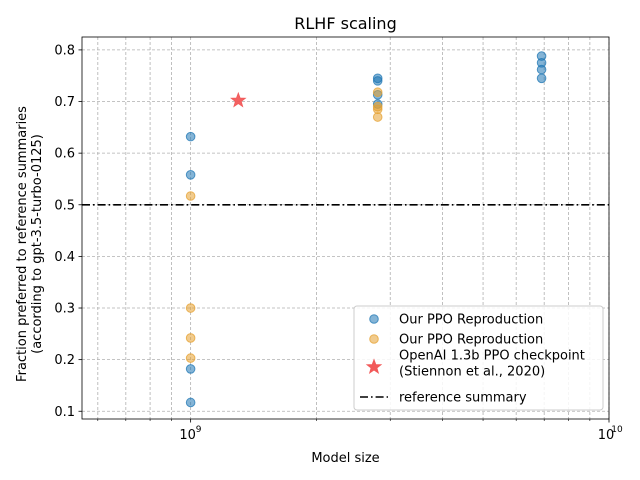 This screenshot has width=640, height=480. I want to click on openai-checkpoint-point, so click(238, 99).